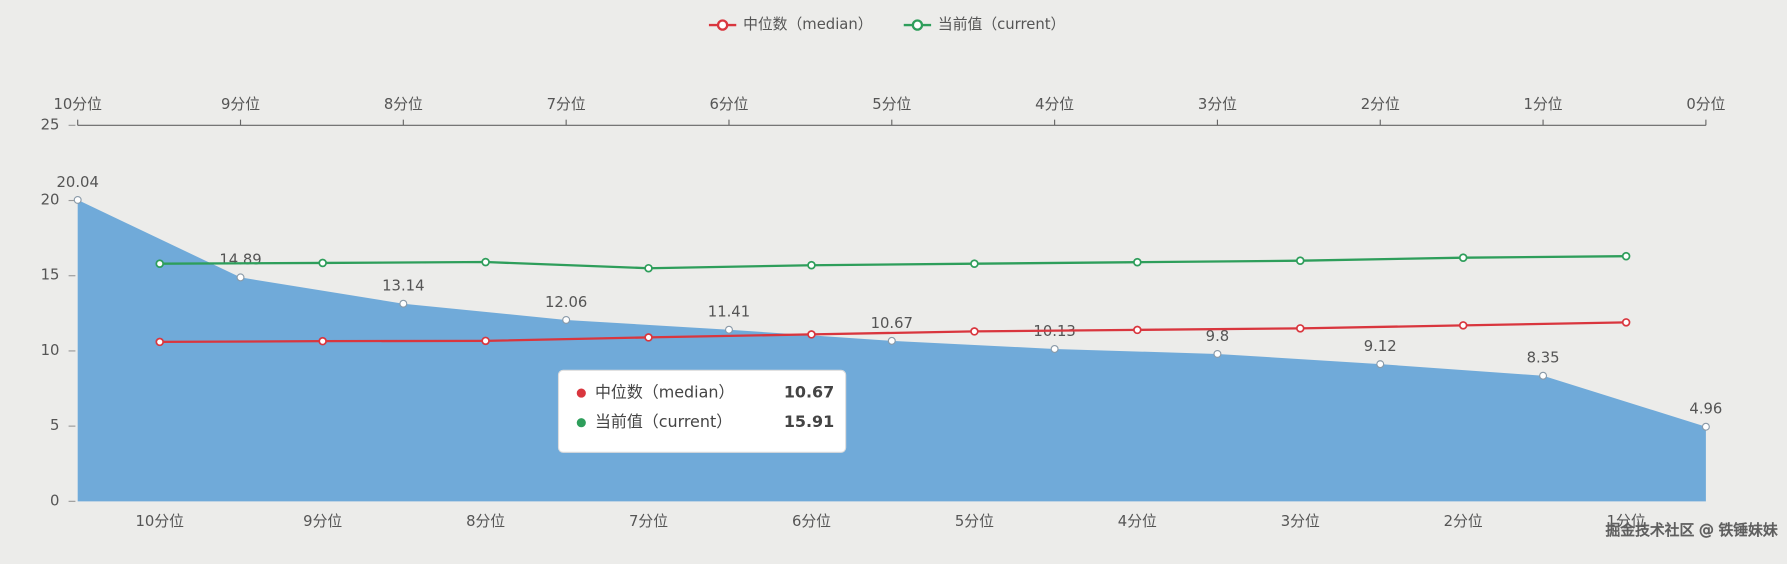  I want to click on tooltip-value: 15.91, so click(809, 421).